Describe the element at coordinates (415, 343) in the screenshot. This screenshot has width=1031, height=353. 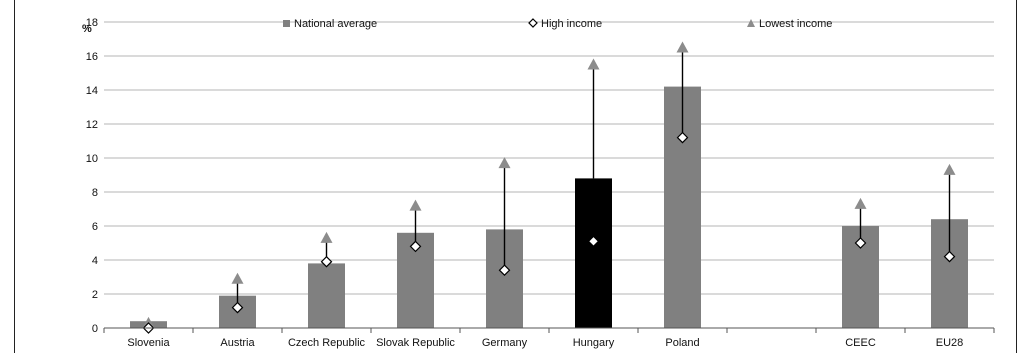
I see `x-tick-label: Slovak Republic` at that location.